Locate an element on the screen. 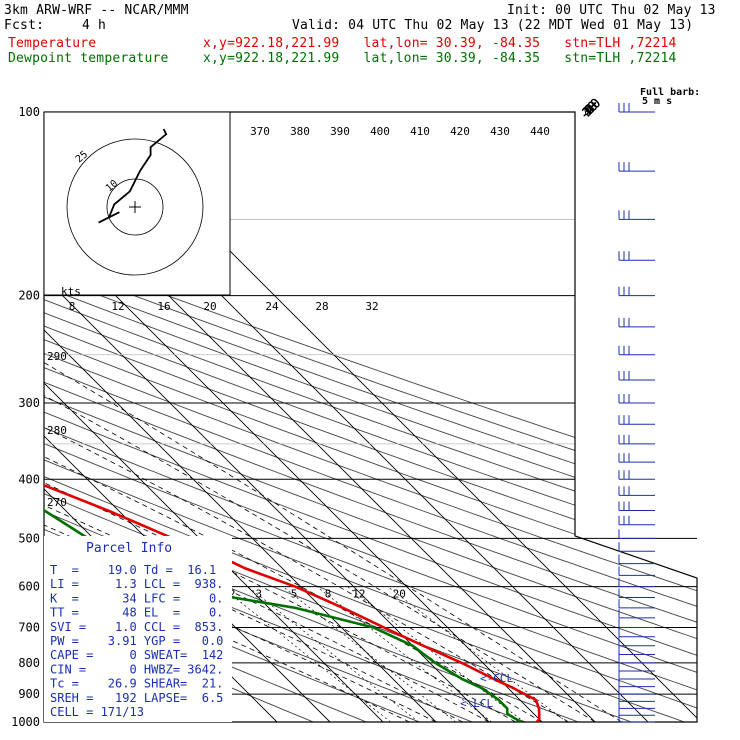 This screenshot has height=740, width=740. theta-label: 380 is located at coordinates (300, 131).